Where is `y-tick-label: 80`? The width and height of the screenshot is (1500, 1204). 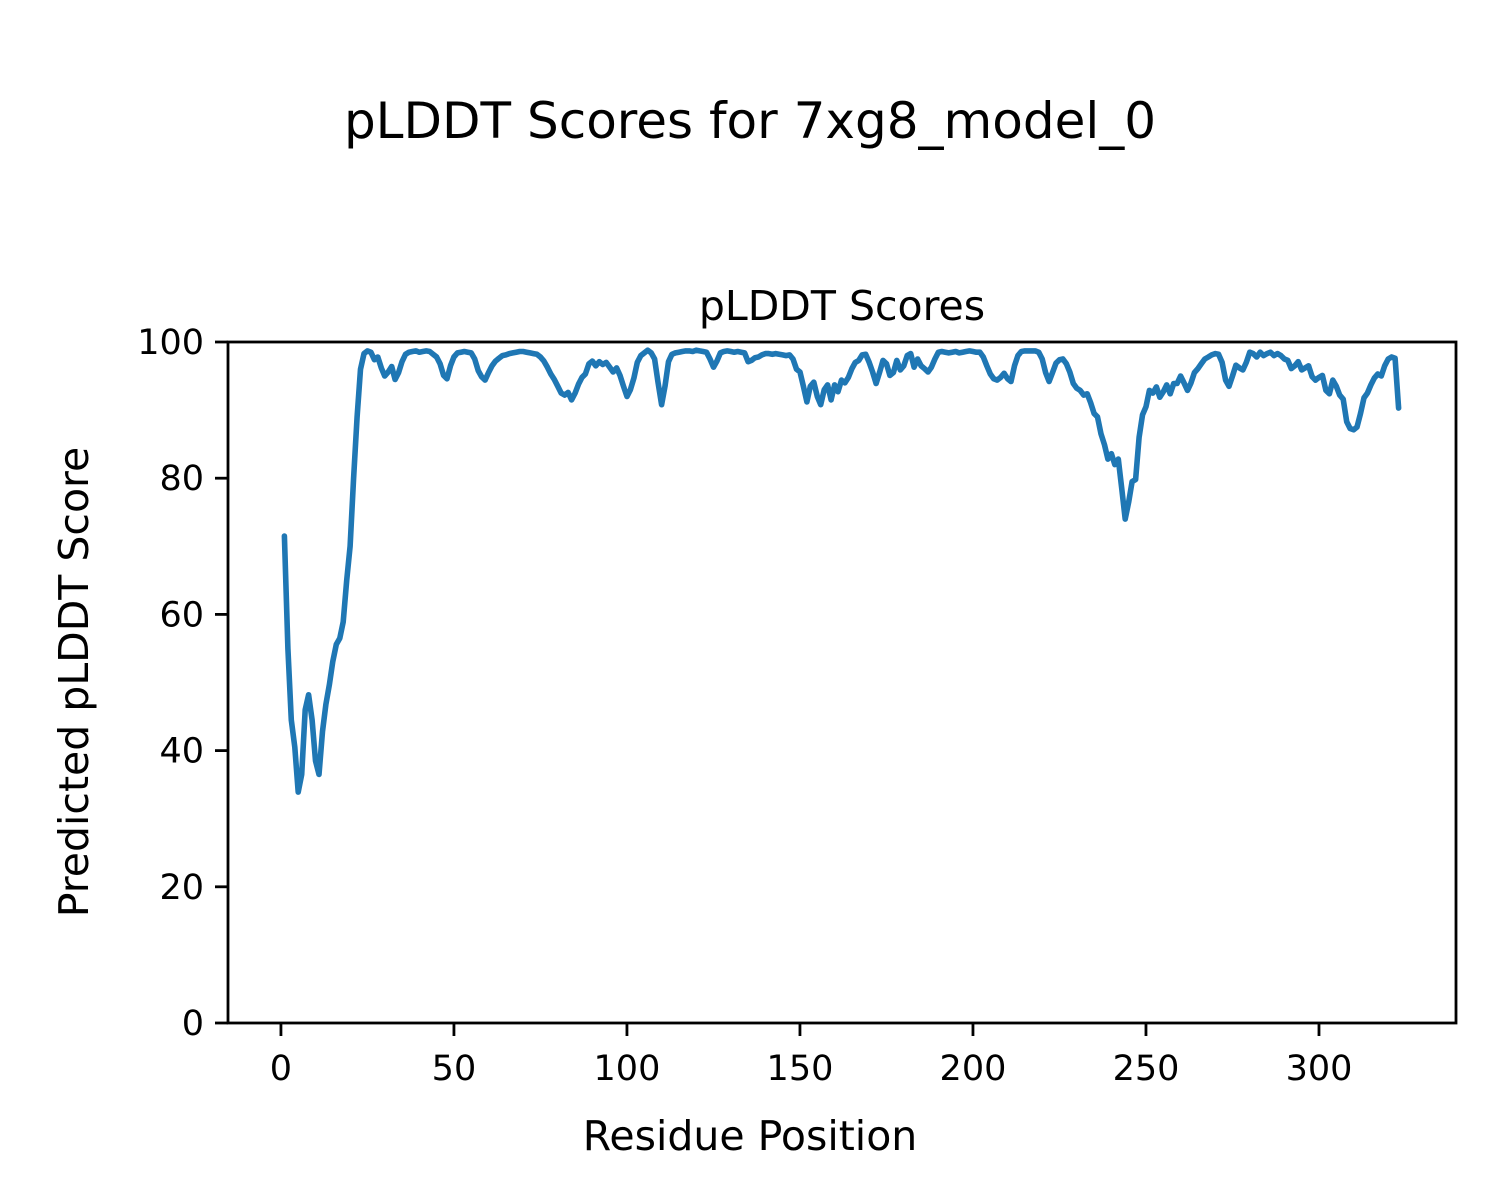 y-tick-label: 80 is located at coordinates (181, 479).